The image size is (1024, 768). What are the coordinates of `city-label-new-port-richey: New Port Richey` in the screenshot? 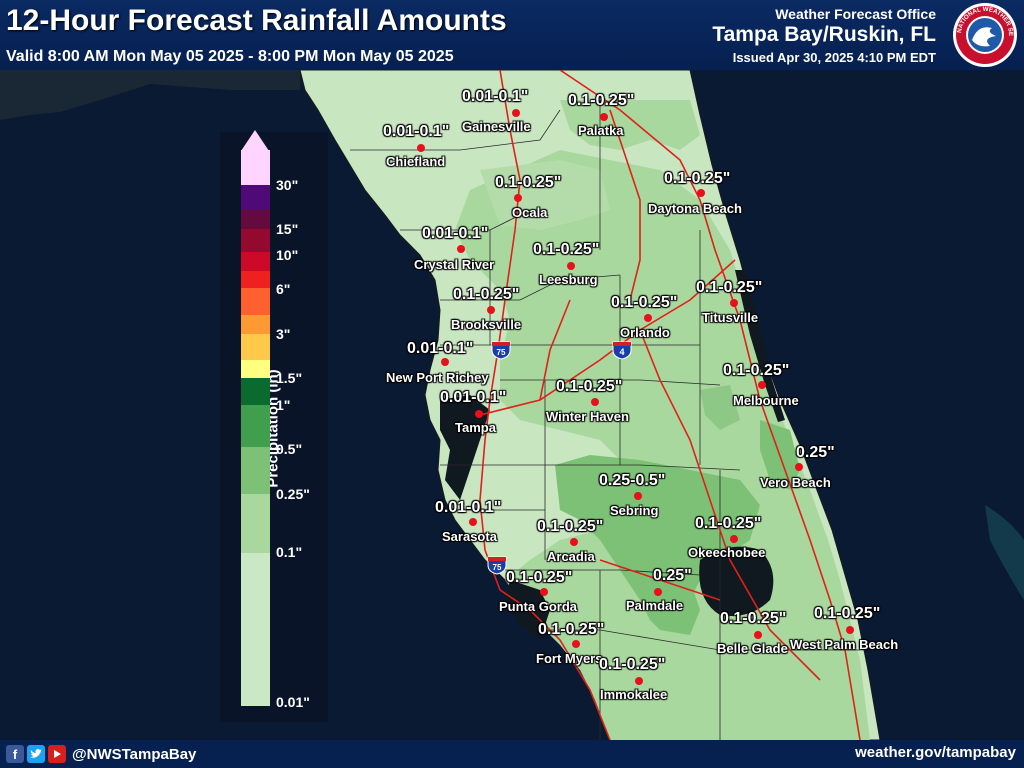 It's located at (437, 377).